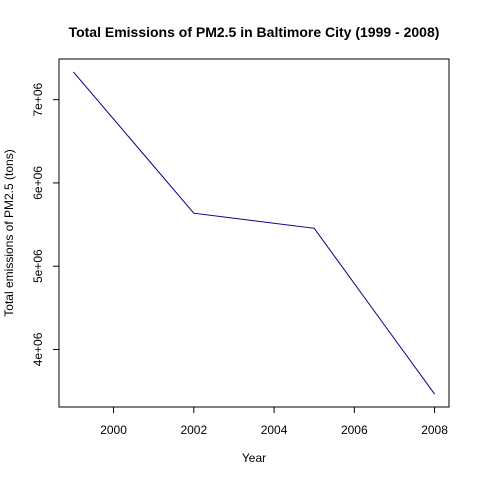 This screenshot has width=480, height=480. Describe the element at coordinates (38, 349) in the screenshot. I see `y-tick-label: 4e+06` at that location.